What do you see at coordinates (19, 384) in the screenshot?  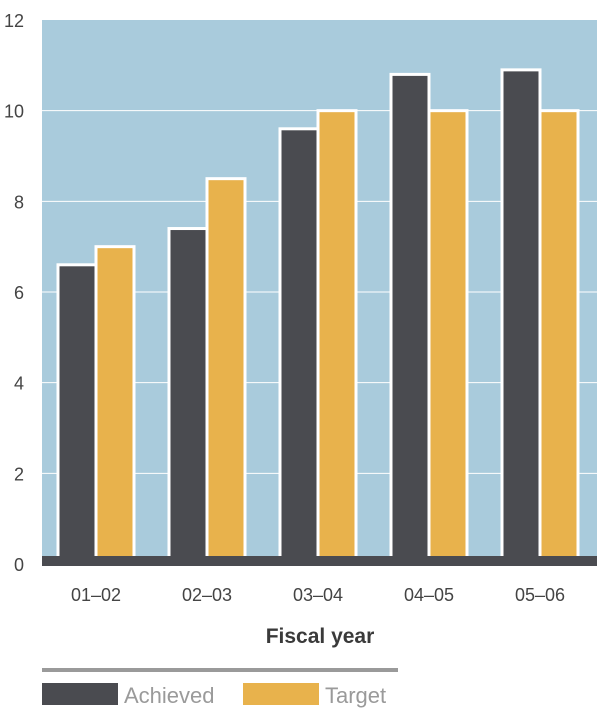 I see `y-tick-label: 4` at bounding box center [19, 384].